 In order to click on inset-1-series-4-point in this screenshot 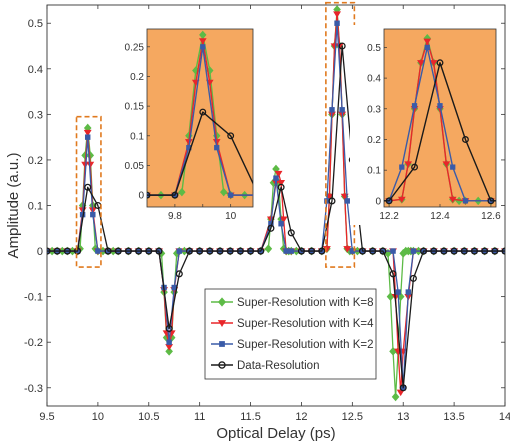, I will do `click(175, 195)`.